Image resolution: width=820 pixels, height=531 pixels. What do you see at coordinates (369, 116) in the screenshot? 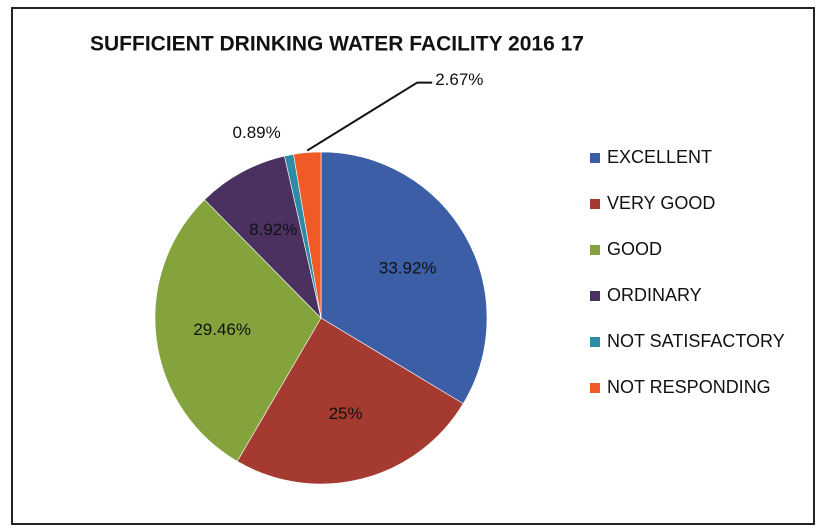
I see `leader-line` at bounding box center [369, 116].